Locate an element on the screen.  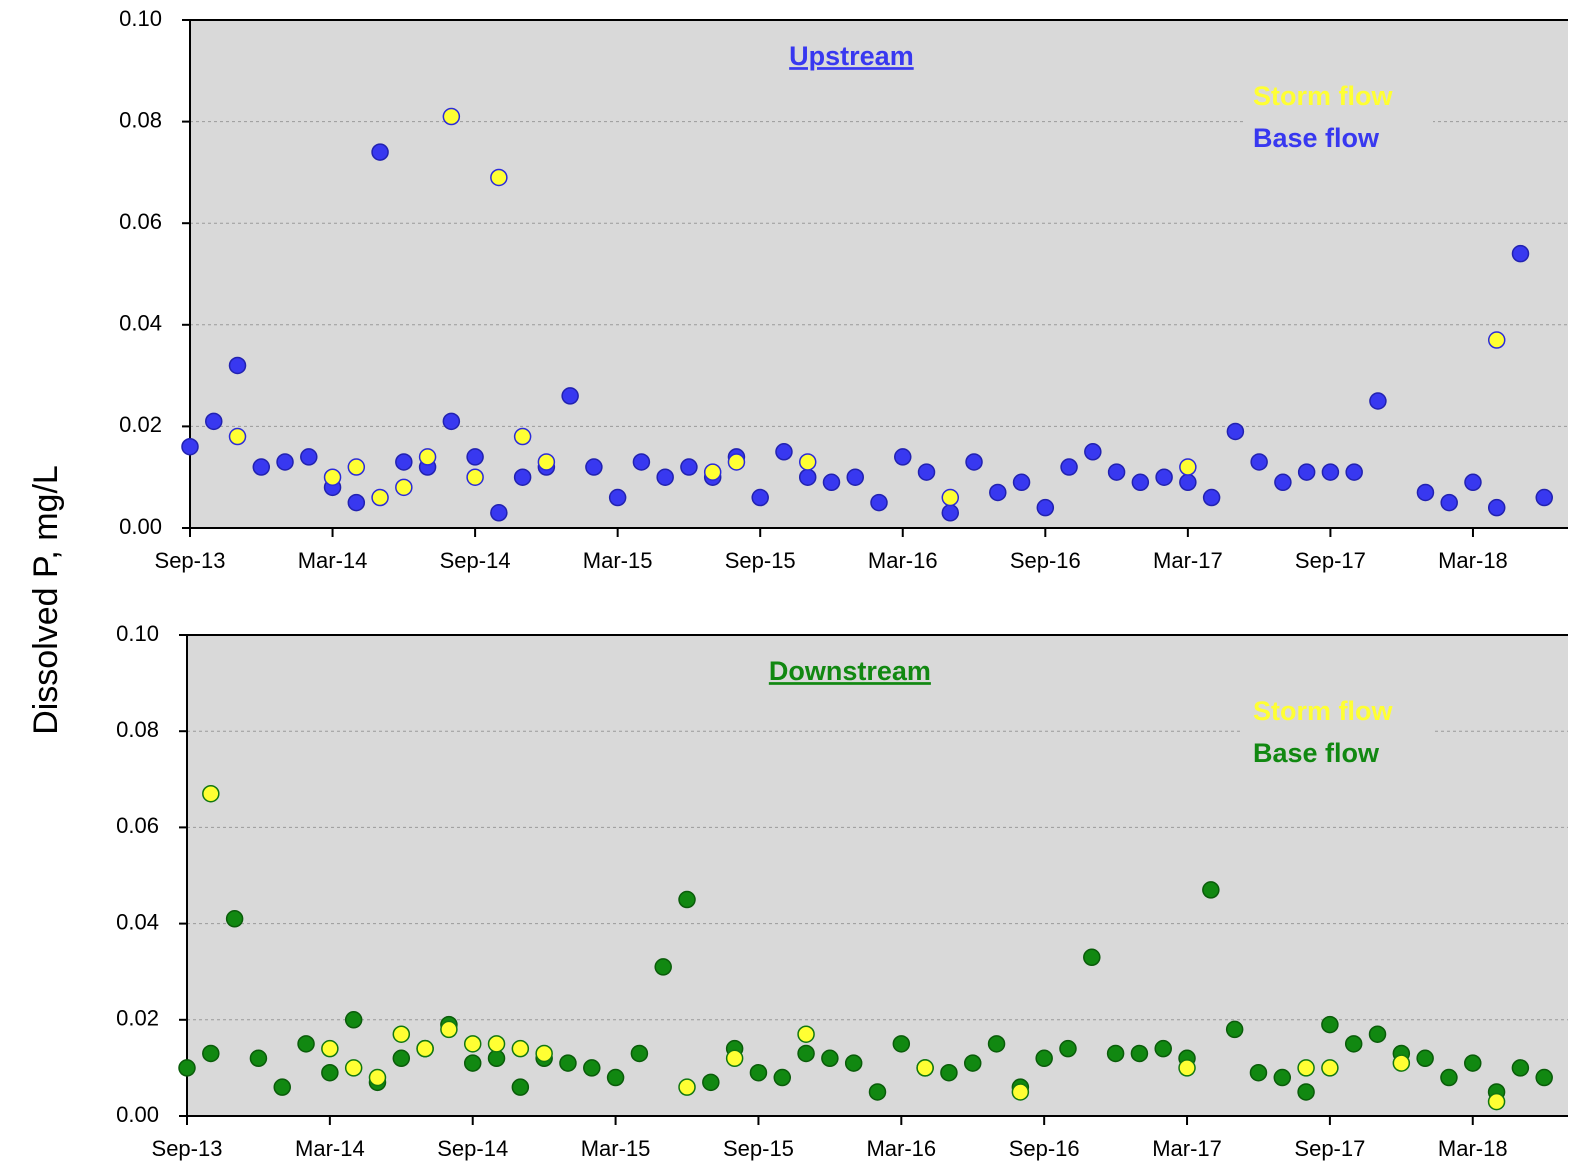
x-tick-label: Mar-15 is located at coordinates (616, 1148).